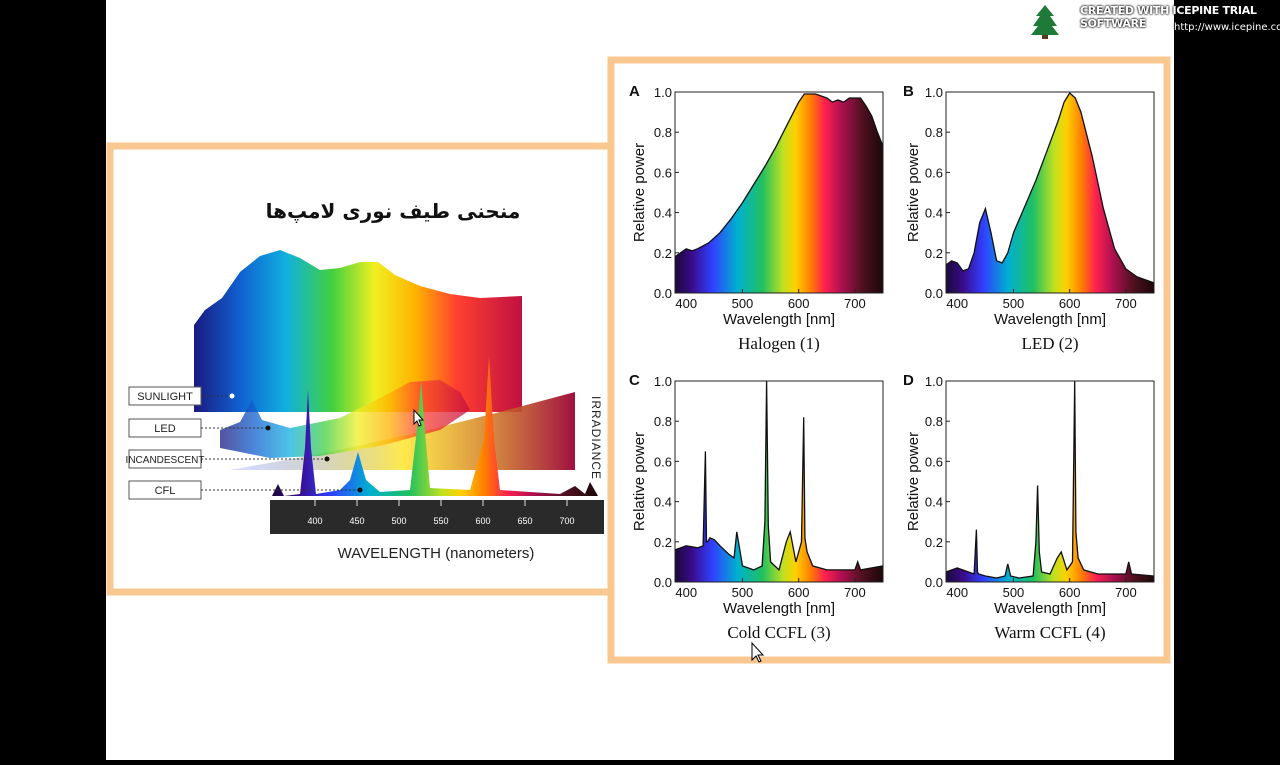  I want to click on left-figure-title: منحنی طیف نوری لامپ‌ها, so click(393, 211).